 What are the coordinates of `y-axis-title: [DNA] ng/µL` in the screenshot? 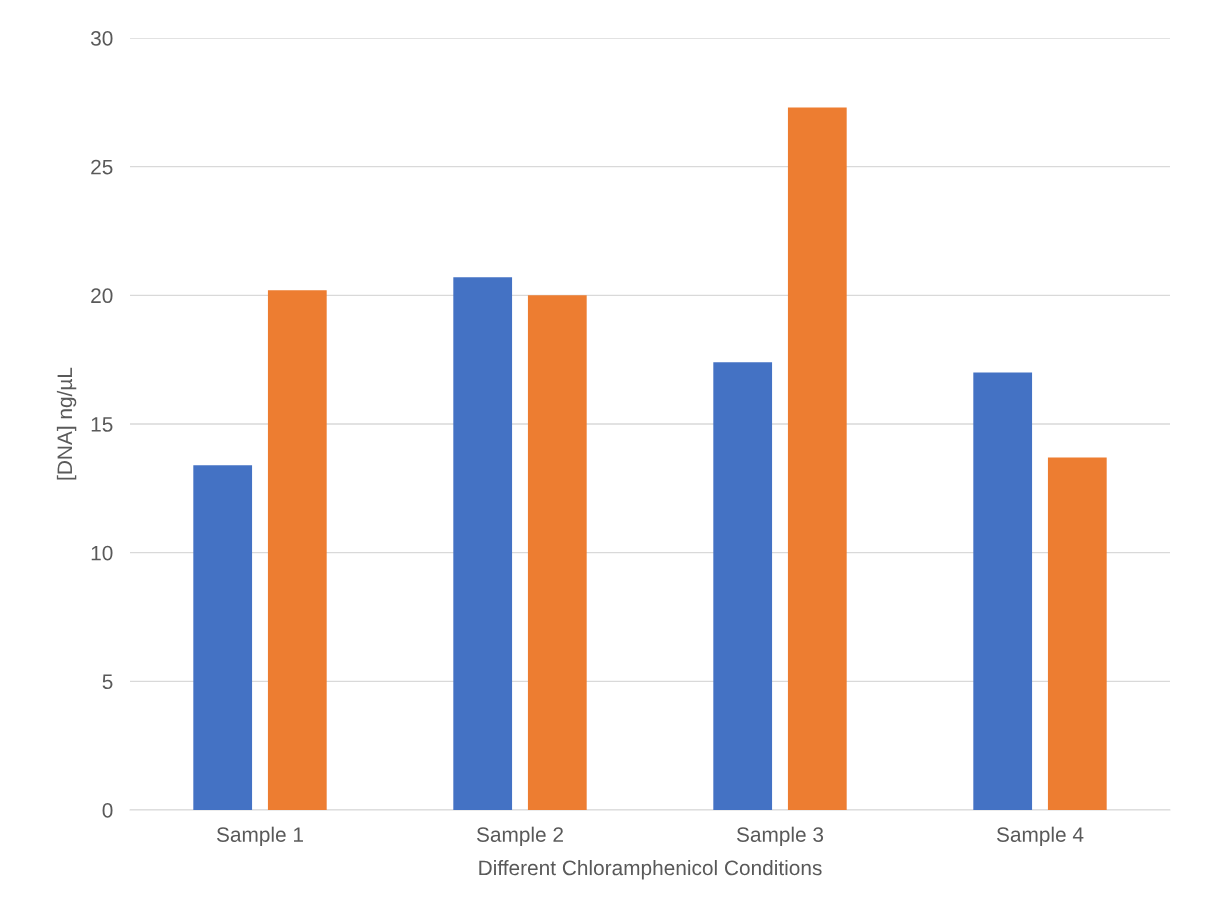 It's located at (66, 423).